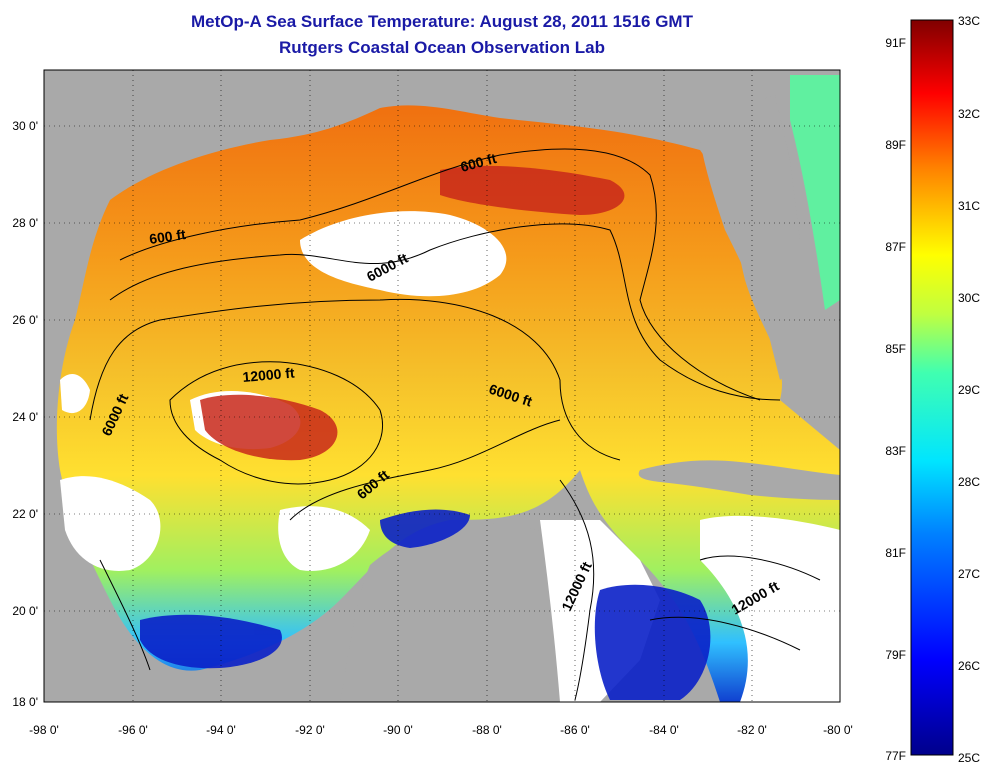 The height and width of the screenshot is (770, 992). What do you see at coordinates (838, 730) in the screenshot?
I see `x-tick-label: -80 0'` at bounding box center [838, 730].